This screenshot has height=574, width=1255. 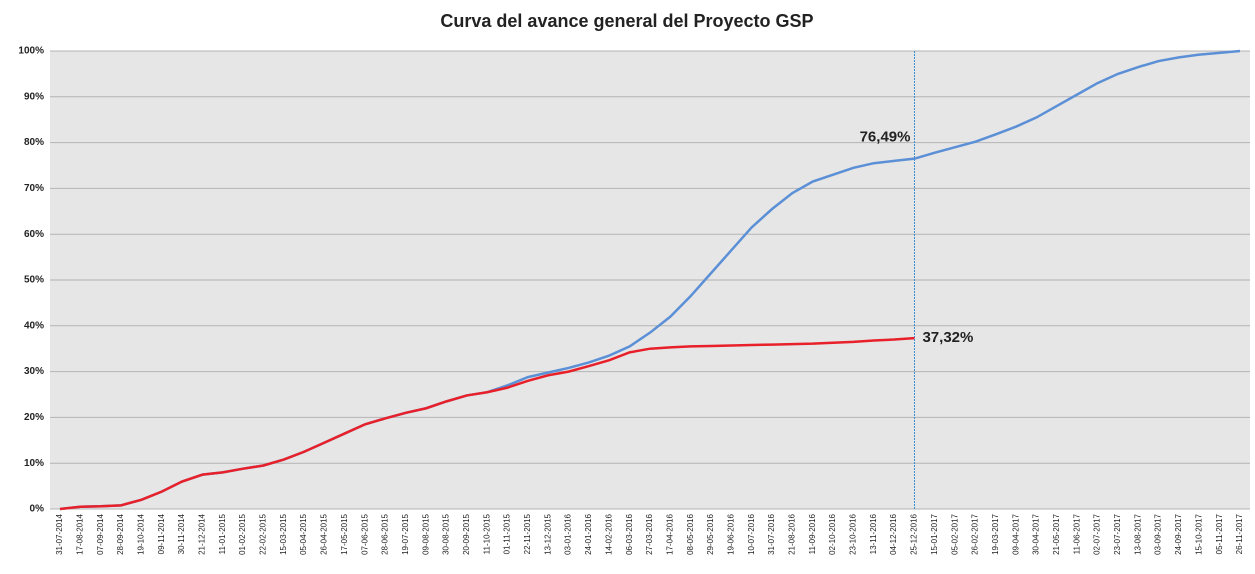 I want to click on x-tick-label: 07-06-2015, so click(x=364, y=533).